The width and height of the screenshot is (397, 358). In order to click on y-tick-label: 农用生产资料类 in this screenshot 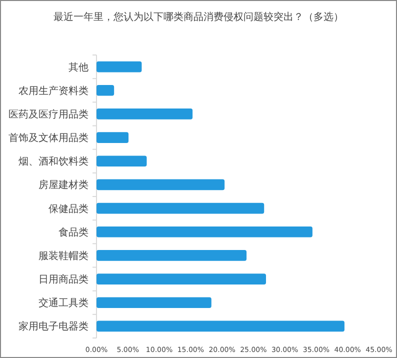, I will do `click(53, 90)`.